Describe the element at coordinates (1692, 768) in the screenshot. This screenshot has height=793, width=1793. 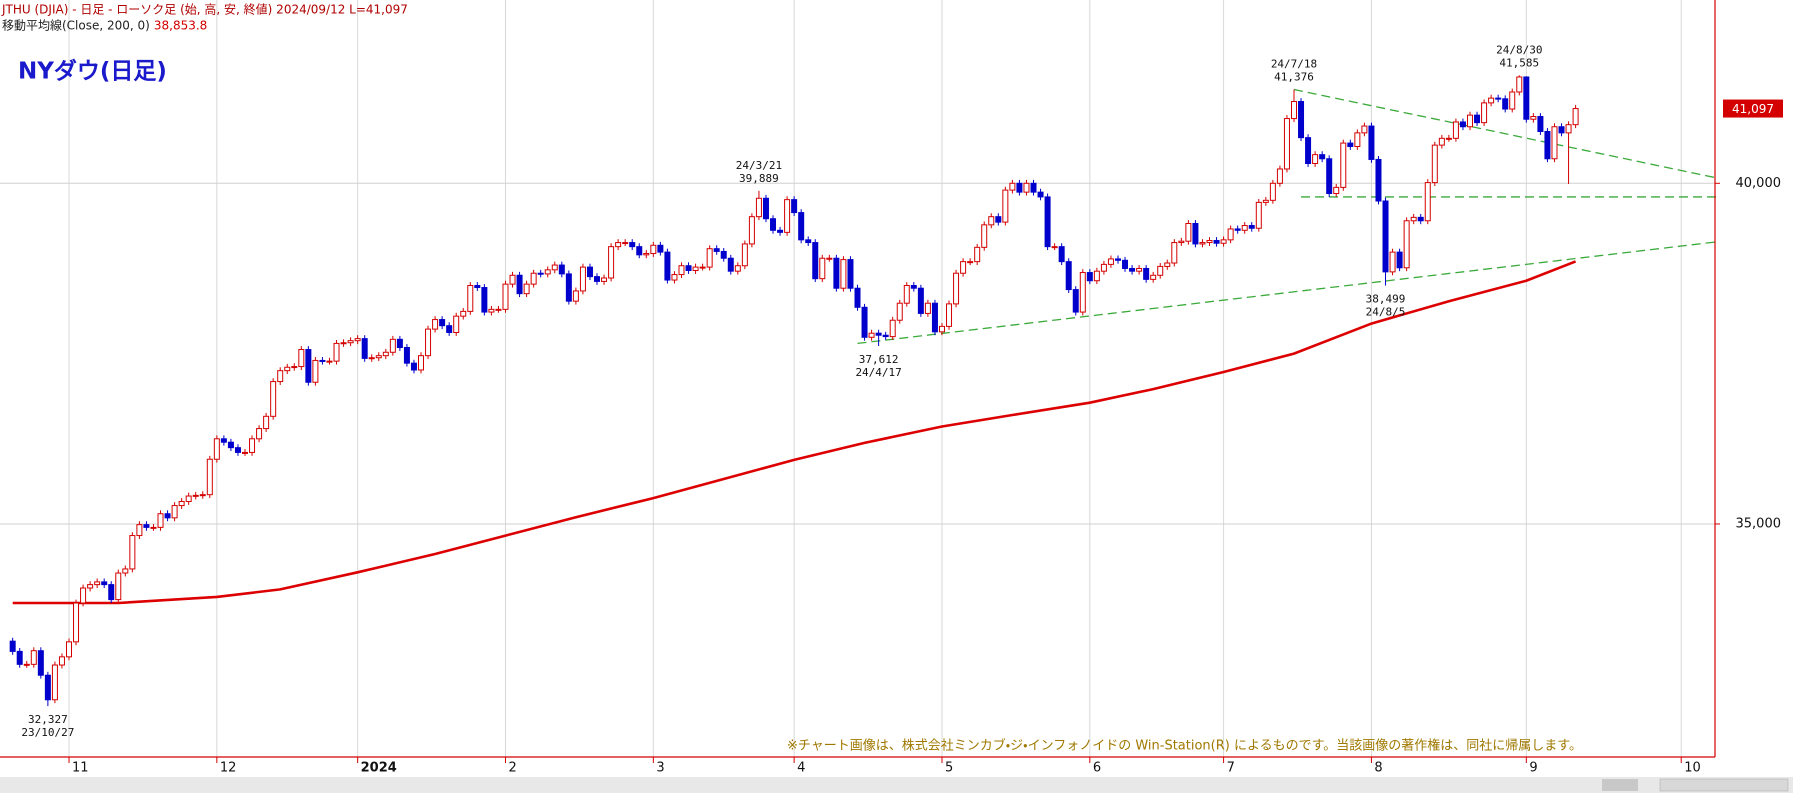
I see `x-tick-label: 10` at that location.